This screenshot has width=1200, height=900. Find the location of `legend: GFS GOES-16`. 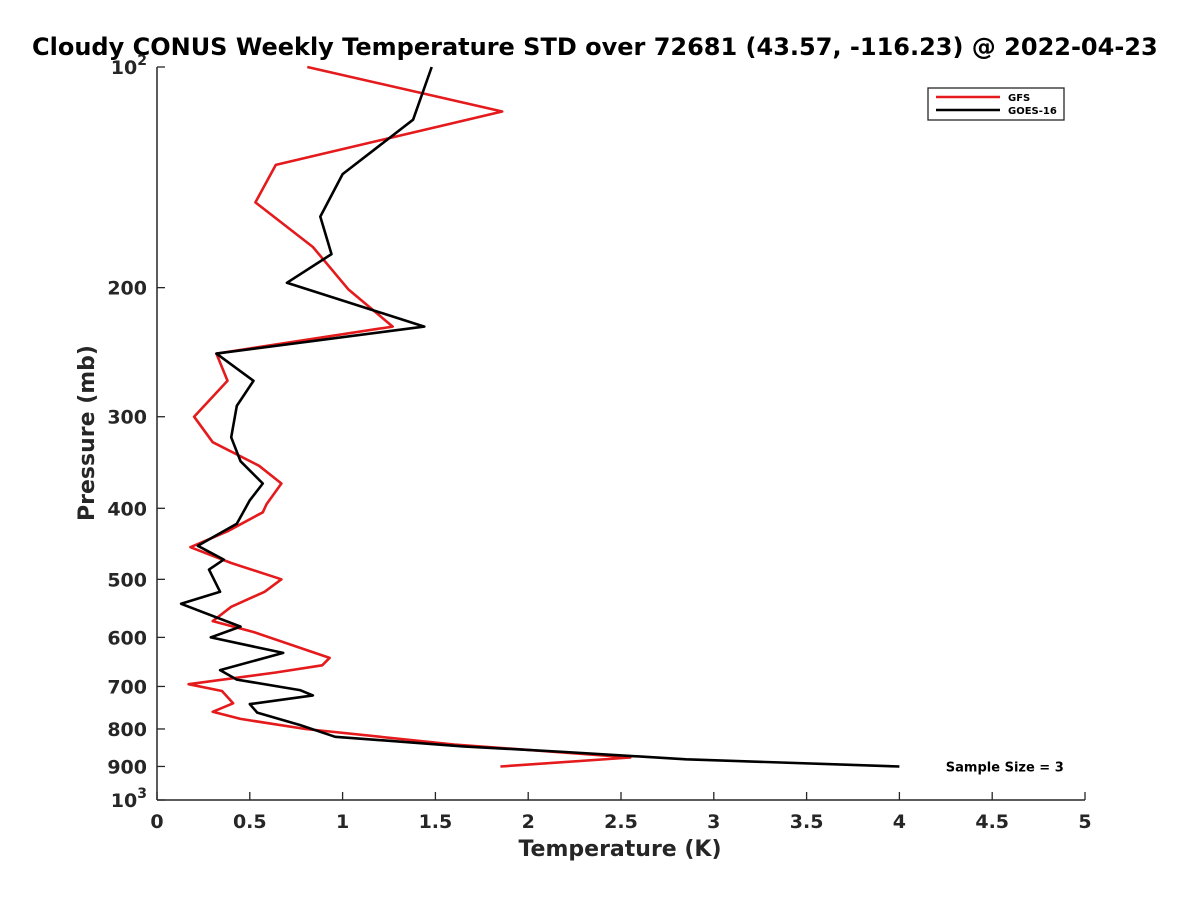

legend: GFS GOES-16 is located at coordinates (996, 104).